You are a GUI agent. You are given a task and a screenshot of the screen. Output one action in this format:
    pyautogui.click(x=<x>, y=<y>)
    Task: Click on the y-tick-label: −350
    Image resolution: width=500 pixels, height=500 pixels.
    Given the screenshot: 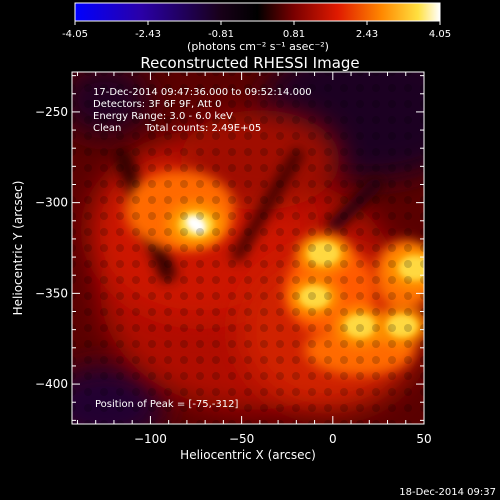 What is the action you would take?
    pyautogui.click(x=51, y=293)
    